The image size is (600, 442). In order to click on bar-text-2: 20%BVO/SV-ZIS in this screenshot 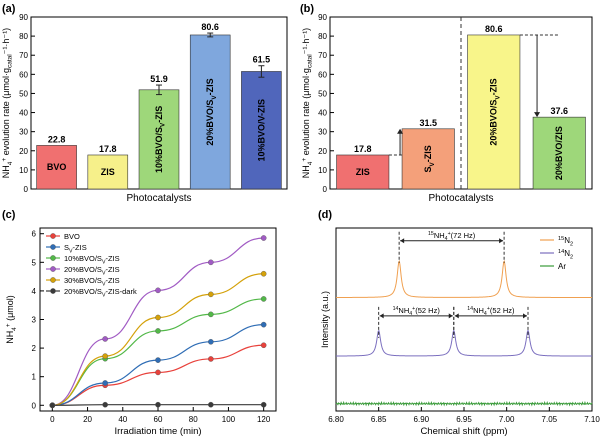, I will do `click(495, 111)`.